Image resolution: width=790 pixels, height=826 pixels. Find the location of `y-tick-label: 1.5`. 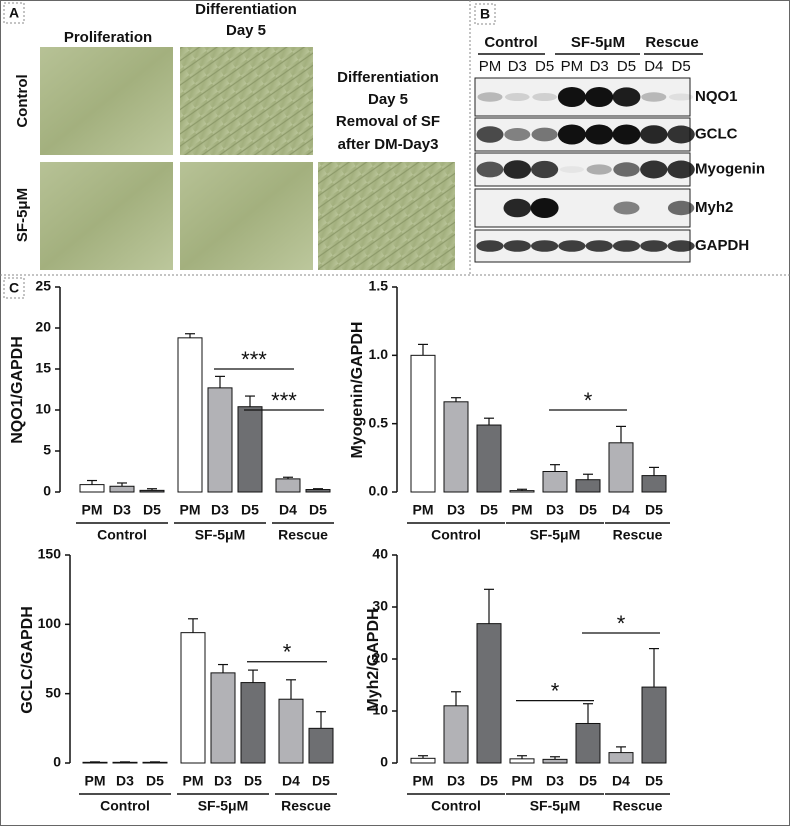

y-tick-label: 1.5 is located at coordinates (379, 286).